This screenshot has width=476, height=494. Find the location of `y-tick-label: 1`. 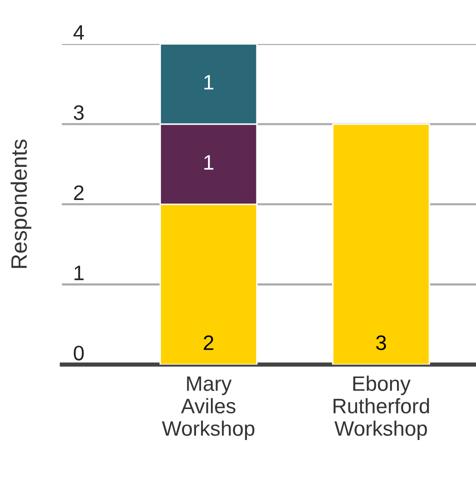

y-tick-label: 1 is located at coordinates (79, 273).